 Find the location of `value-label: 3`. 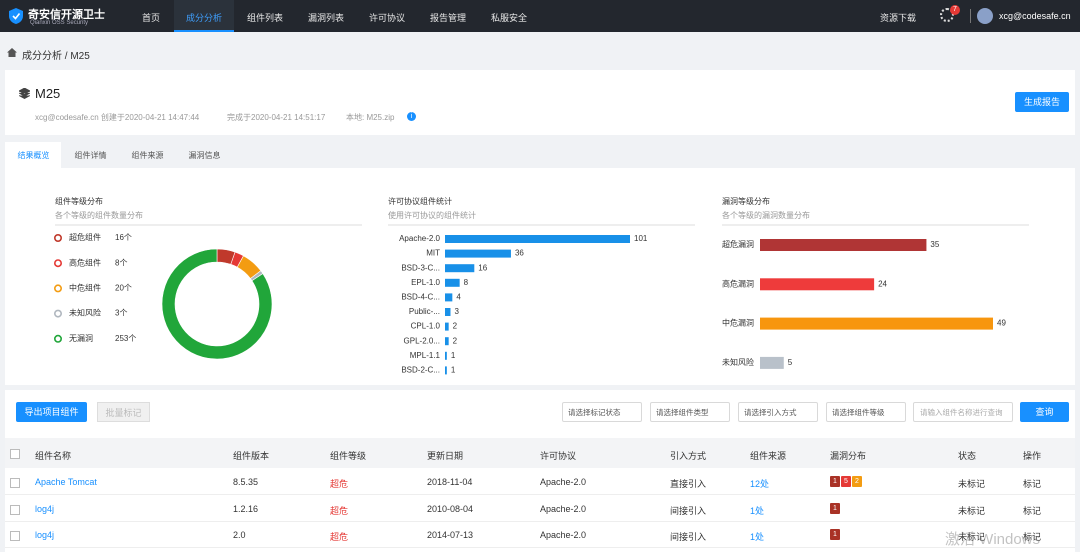

value-label: 3 is located at coordinates (456, 311).